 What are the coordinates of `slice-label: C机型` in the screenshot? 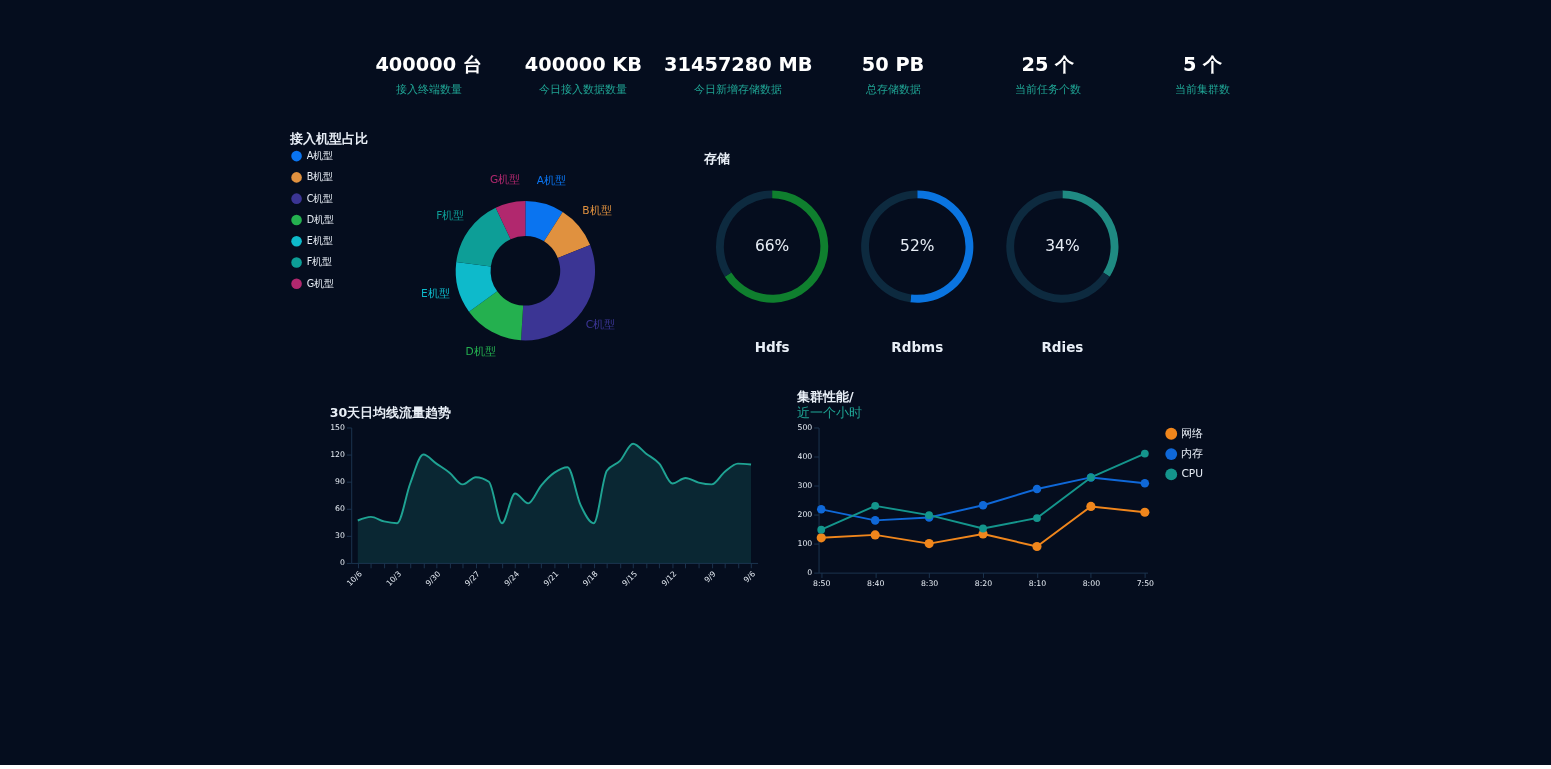 It's located at (600, 325).